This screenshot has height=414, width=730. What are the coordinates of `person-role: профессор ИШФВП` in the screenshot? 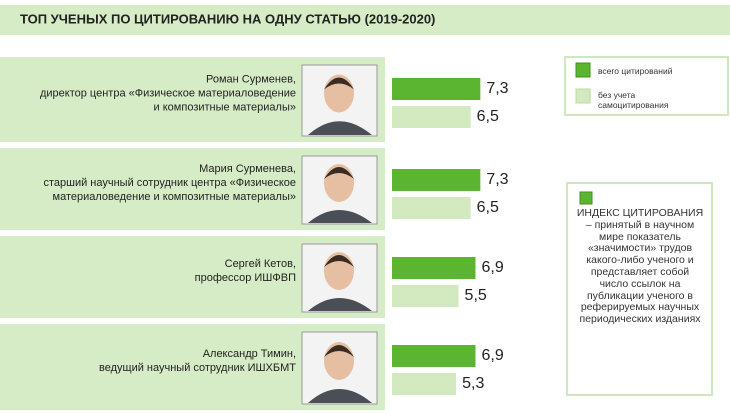 It's located at (245, 278).